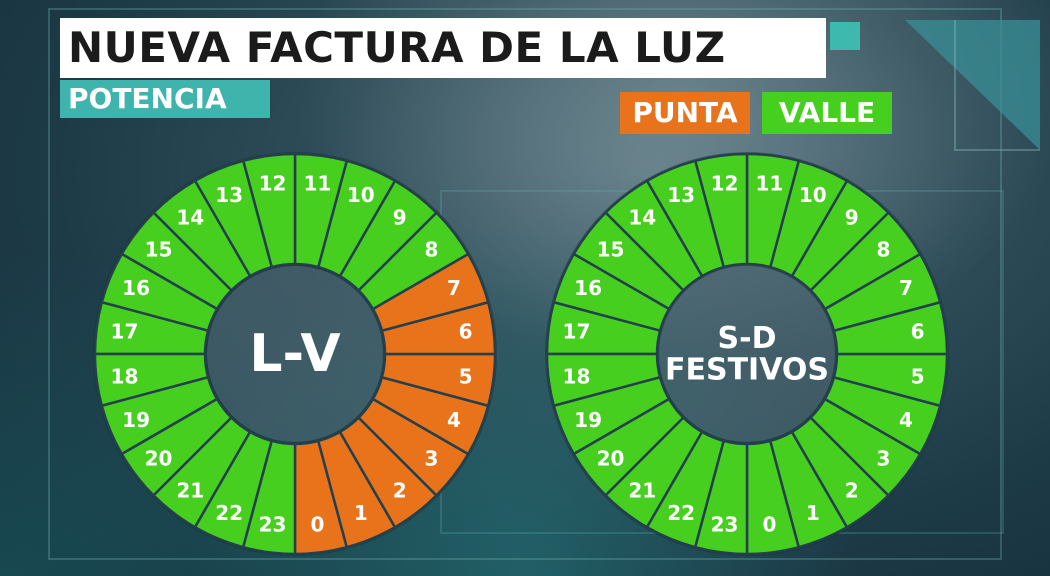 The width and height of the screenshot is (1050, 576). I want to click on hour-label: 19, so click(136, 420).